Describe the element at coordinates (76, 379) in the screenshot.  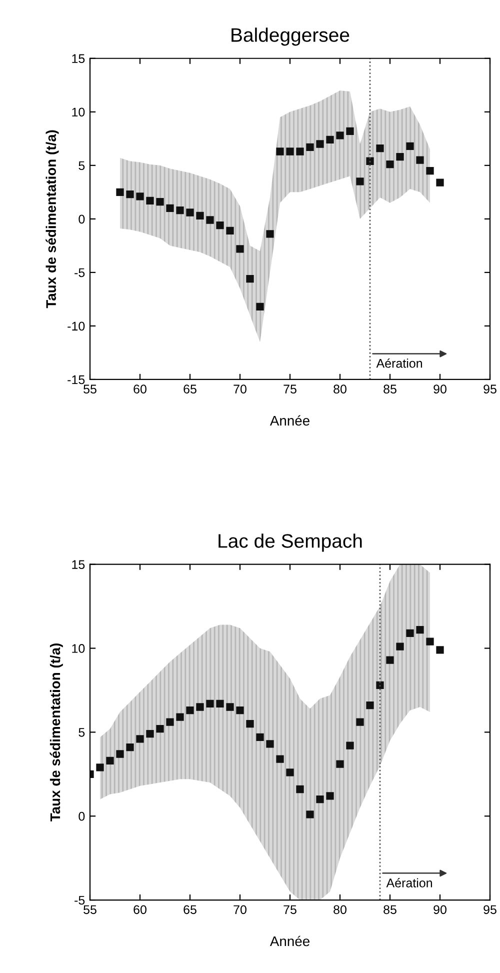
I see `y-tick-label: -15` at that location.